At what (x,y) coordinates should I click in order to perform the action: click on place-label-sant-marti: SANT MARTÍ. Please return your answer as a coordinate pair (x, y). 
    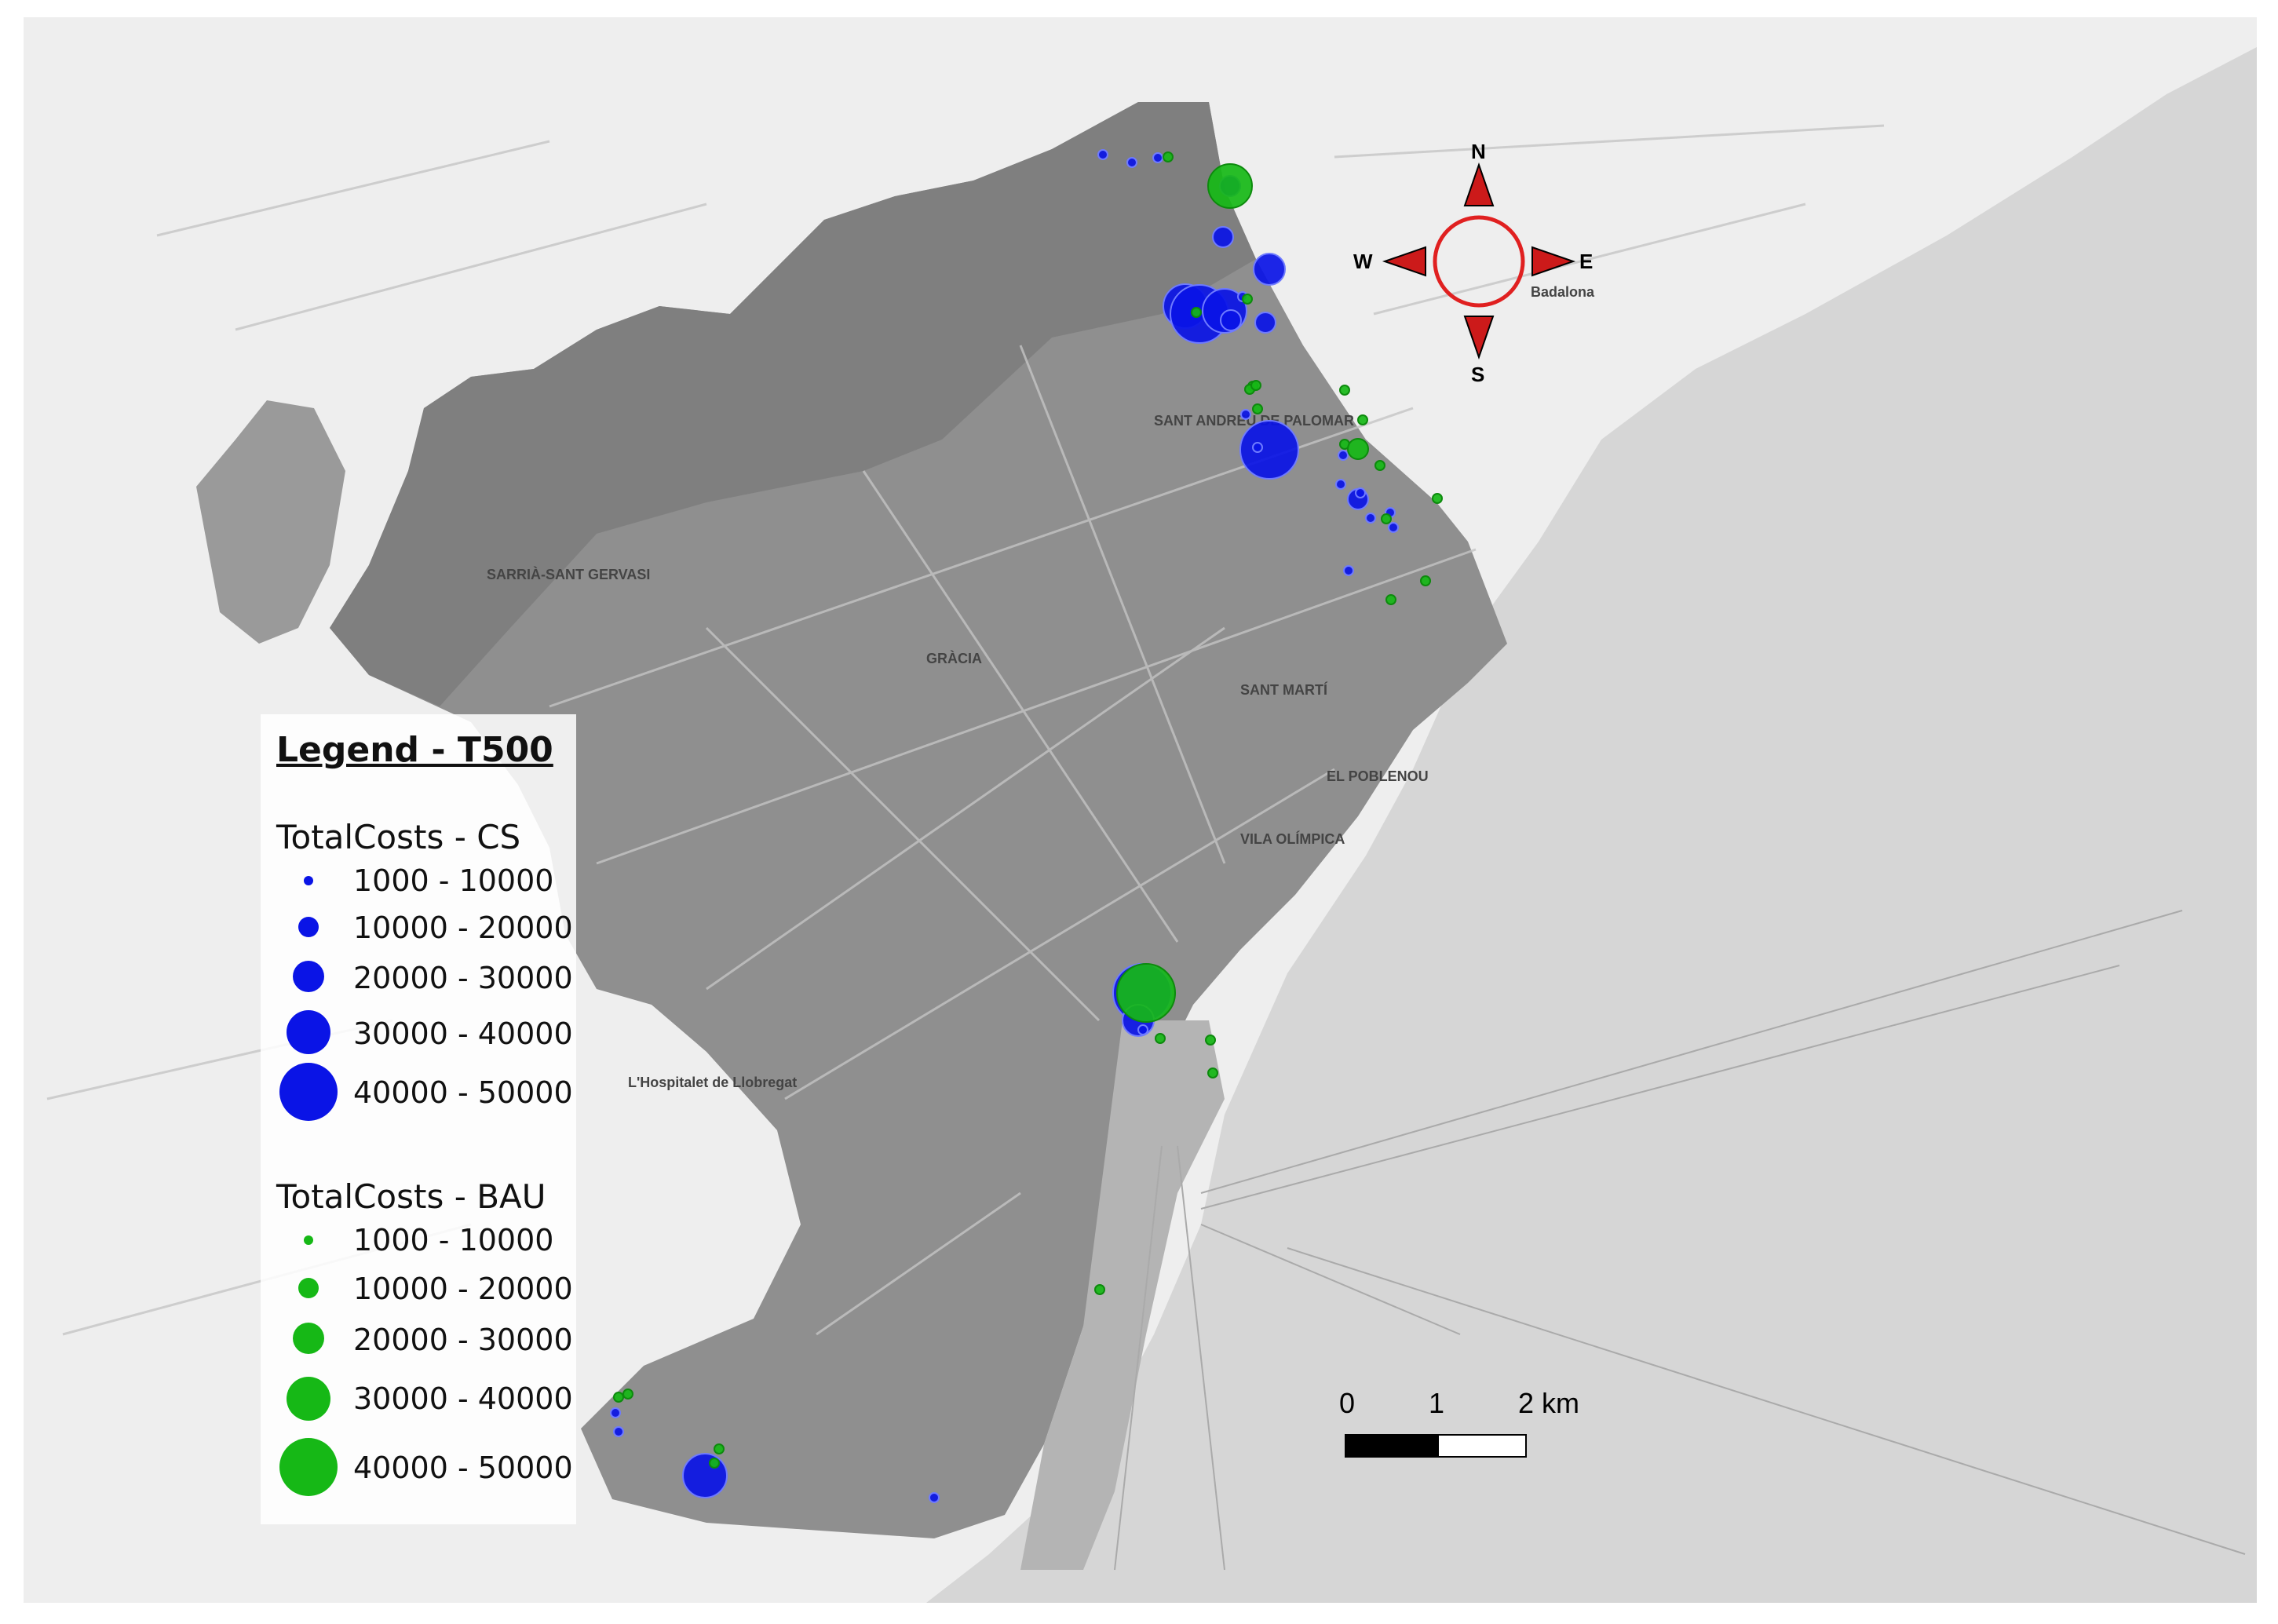
    Looking at the image, I should click on (1284, 690).